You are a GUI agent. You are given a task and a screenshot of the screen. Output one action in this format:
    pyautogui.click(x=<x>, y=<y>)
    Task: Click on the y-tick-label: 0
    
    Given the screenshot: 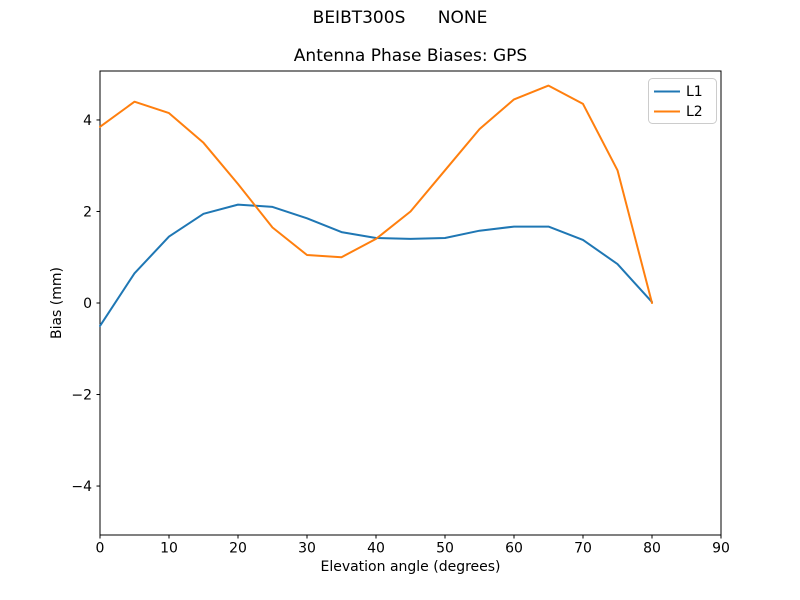 What is the action you would take?
    pyautogui.click(x=87, y=304)
    